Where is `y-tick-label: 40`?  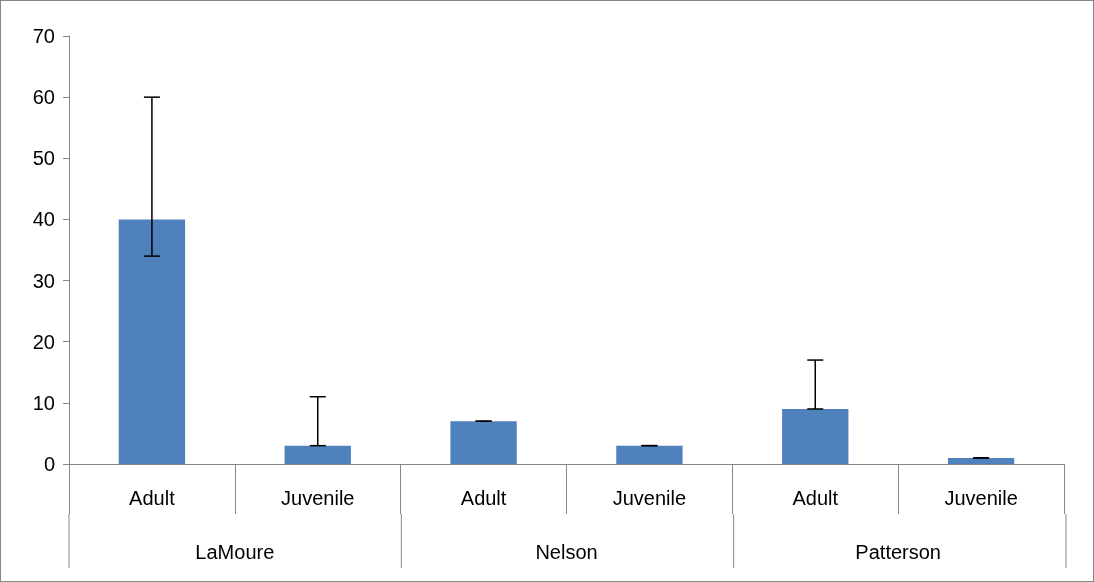
y-tick-label: 40 is located at coordinates (43, 219).